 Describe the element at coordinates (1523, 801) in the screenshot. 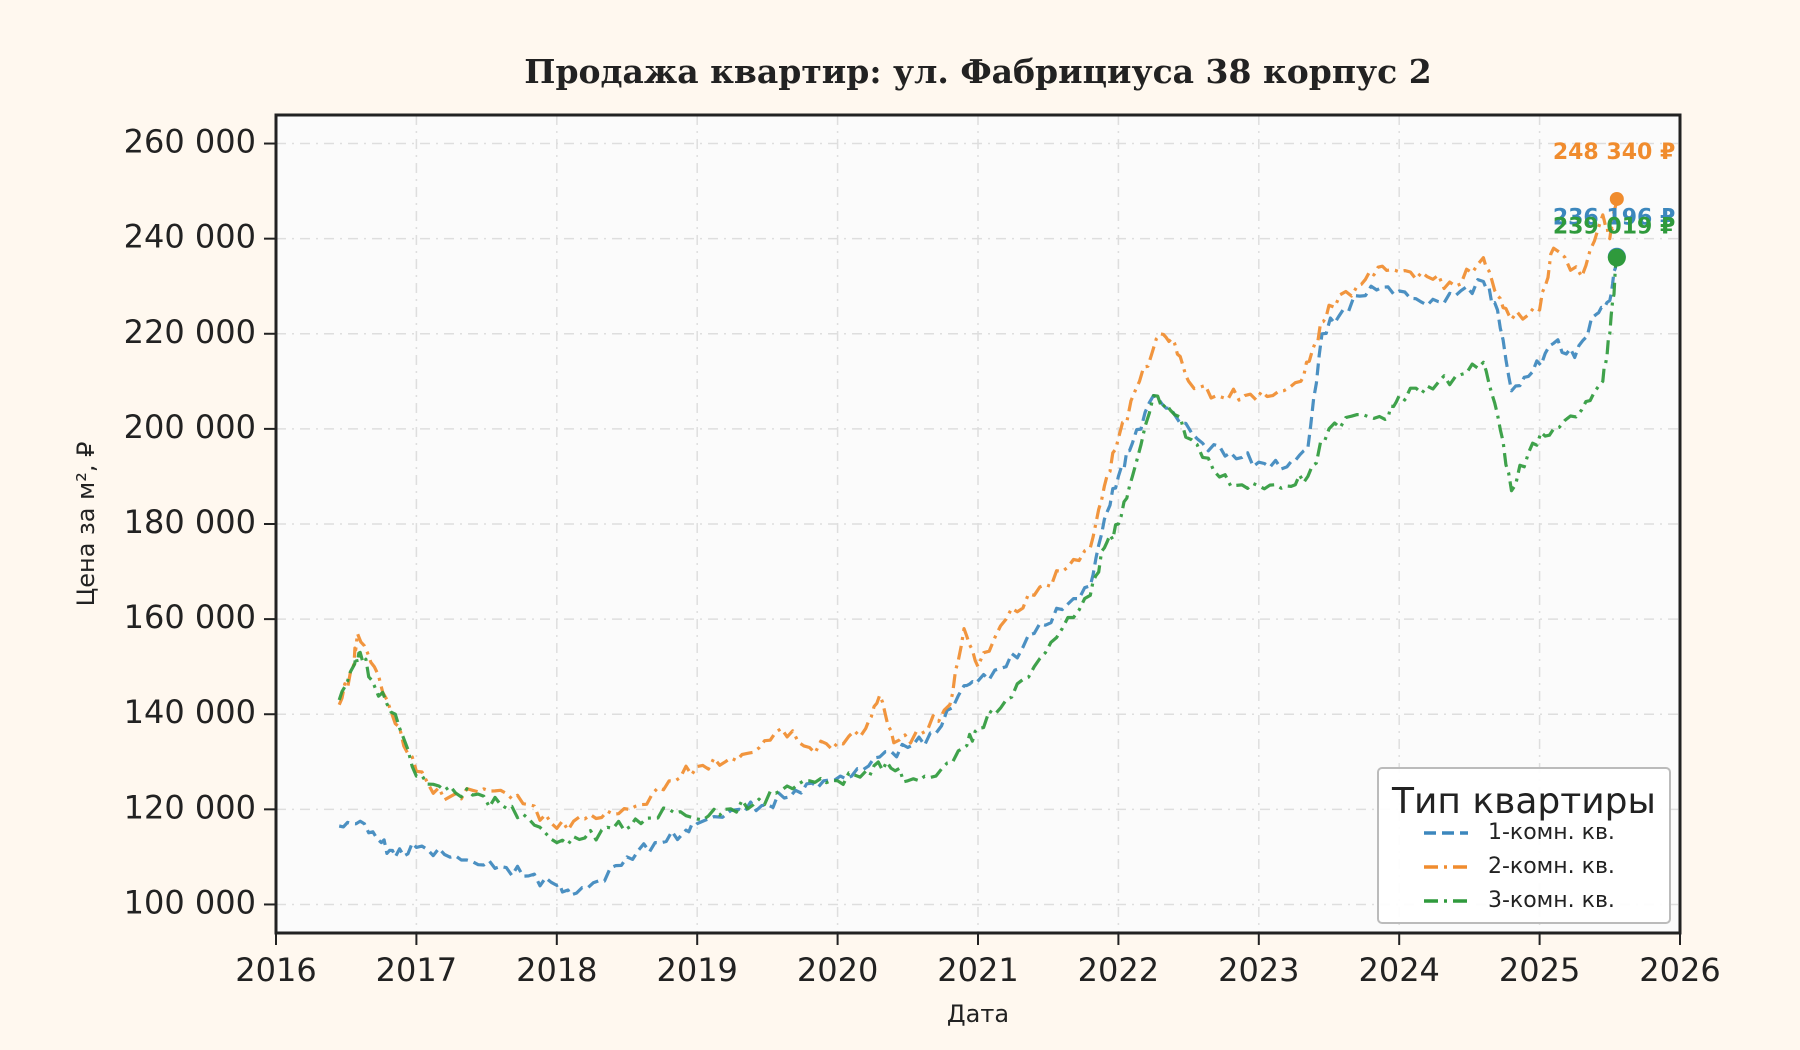

I see `legend-title: Тип квартиры` at that location.